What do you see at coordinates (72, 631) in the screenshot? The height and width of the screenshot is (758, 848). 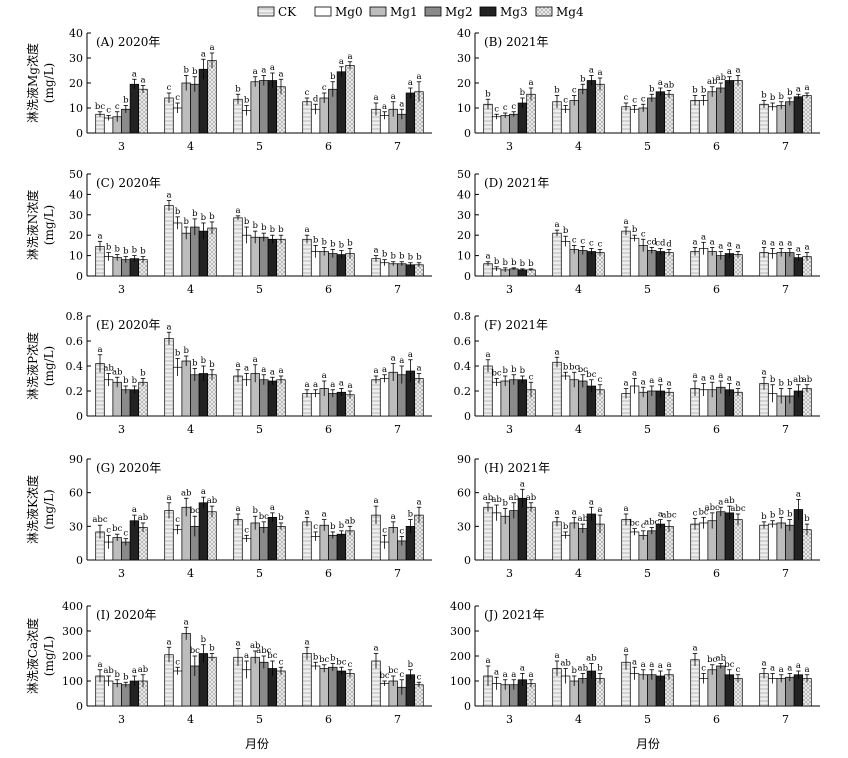 I see `y-tick-label: 300` at bounding box center [72, 631].